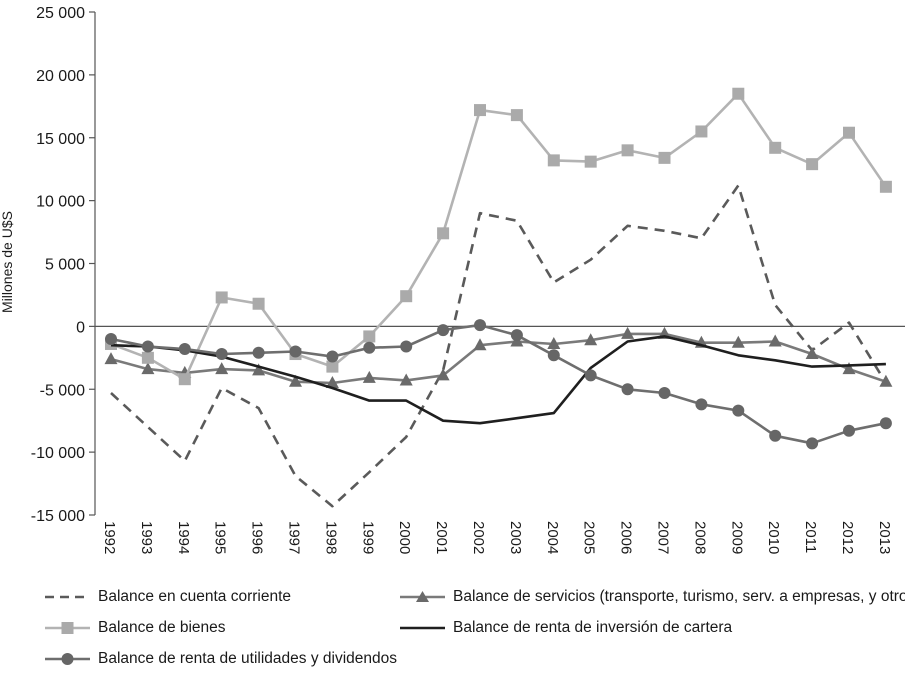  Describe the element at coordinates (294, 537) in the screenshot. I see `x-tick-label: 1997` at that location.